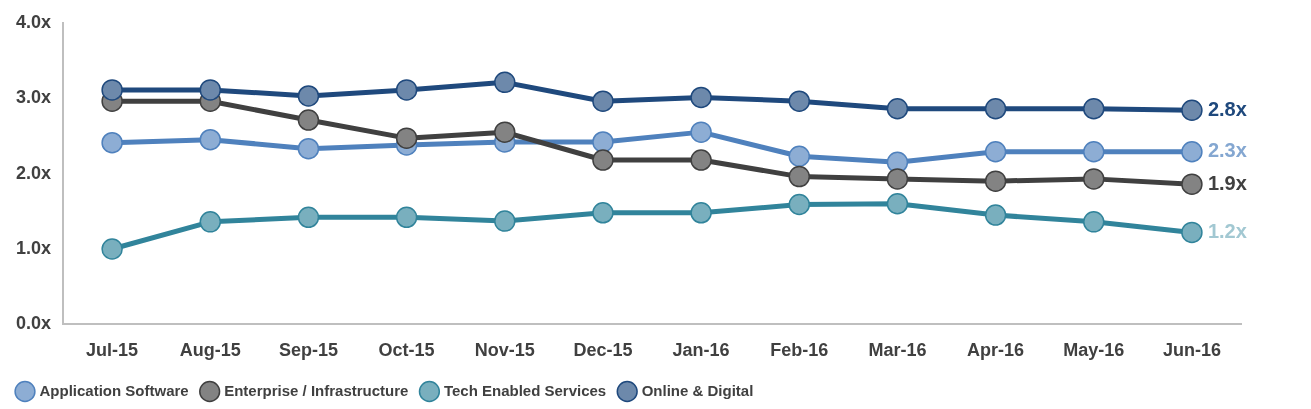  I want to click on x-tick-label: Mar-16, so click(897, 350).